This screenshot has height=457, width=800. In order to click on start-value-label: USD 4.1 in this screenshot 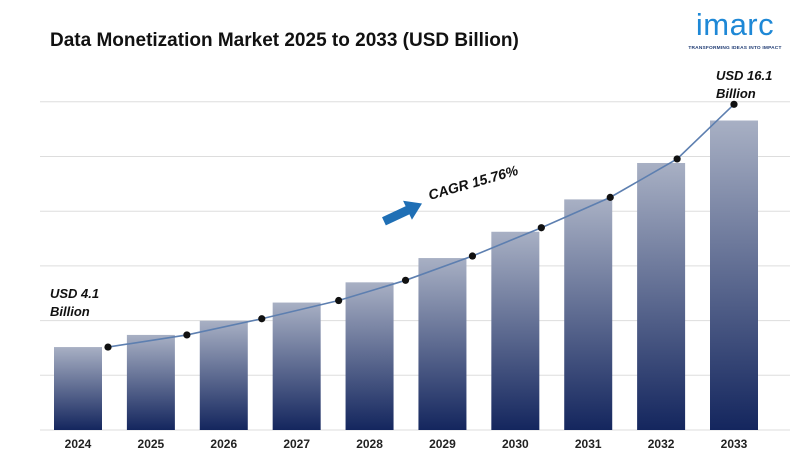, I will do `click(74, 293)`.